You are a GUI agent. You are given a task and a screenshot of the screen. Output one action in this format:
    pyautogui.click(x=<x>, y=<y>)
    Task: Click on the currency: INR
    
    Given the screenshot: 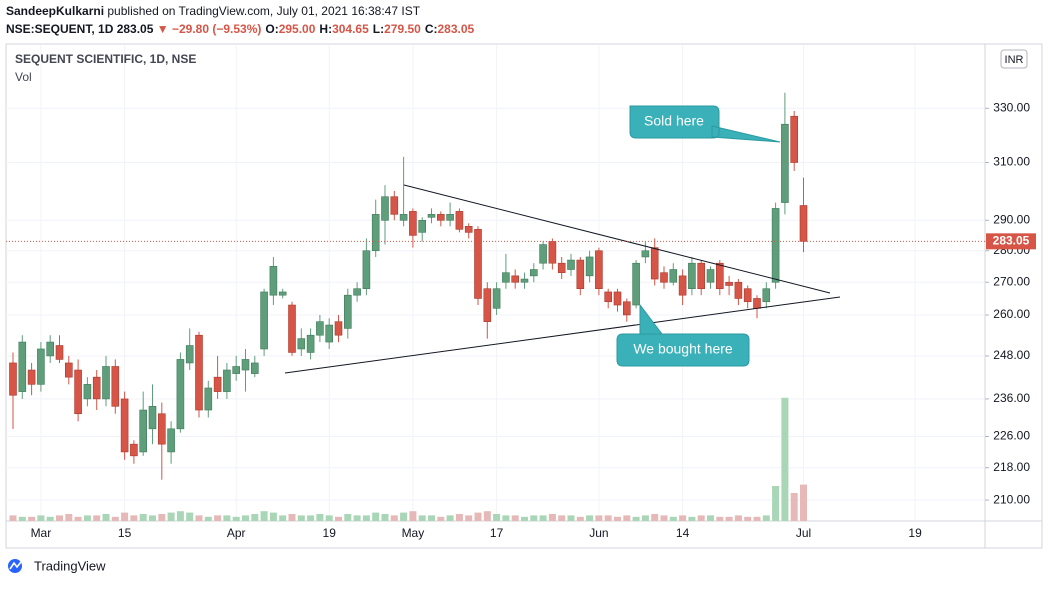 What is the action you would take?
    pyautogui.click(x=1014, y=60)
    